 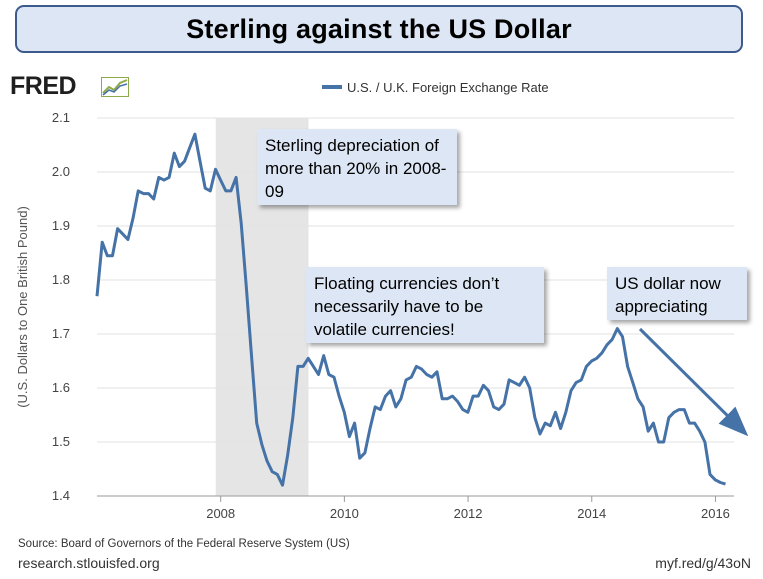 What do you see at coordinates (61, 333) in the screenshot?
I see `y-tick-label: 1.7` at bounding box center [61, 333].